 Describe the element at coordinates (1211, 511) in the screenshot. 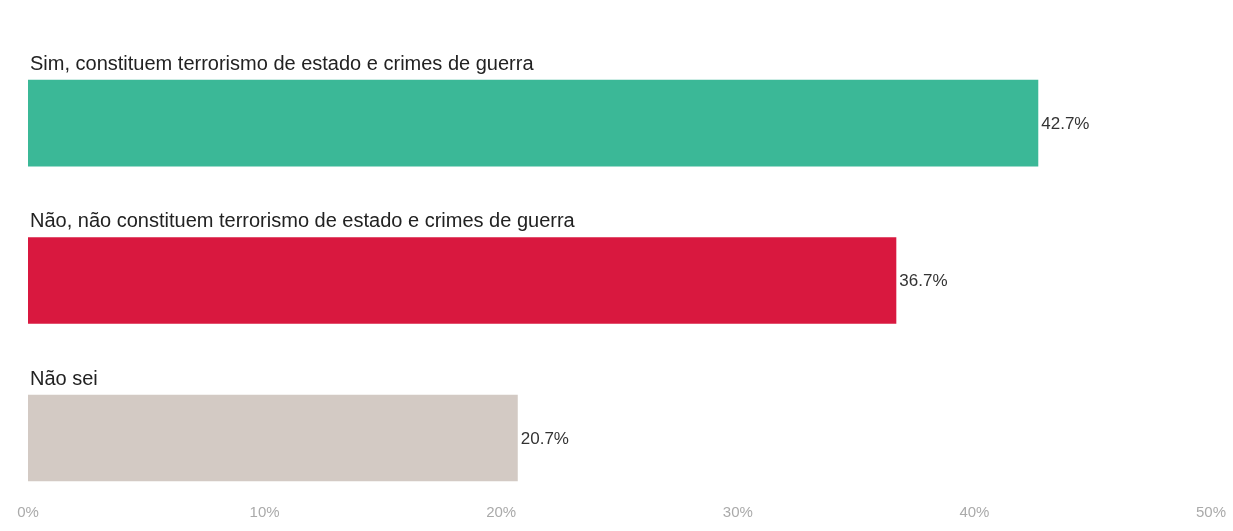

I see `x-tick-label: 50%` at that location.